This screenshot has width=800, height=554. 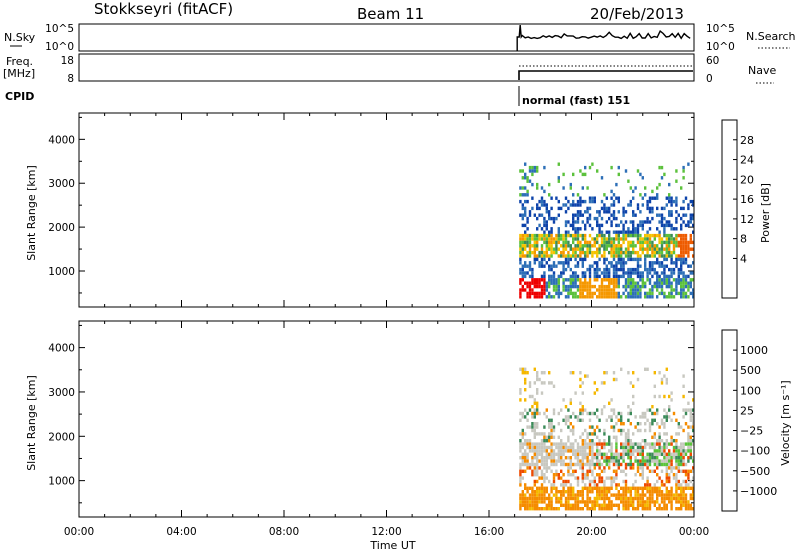 I want to click on velocity-colorbar-tick-label: 25, so click(x=747, y=410).